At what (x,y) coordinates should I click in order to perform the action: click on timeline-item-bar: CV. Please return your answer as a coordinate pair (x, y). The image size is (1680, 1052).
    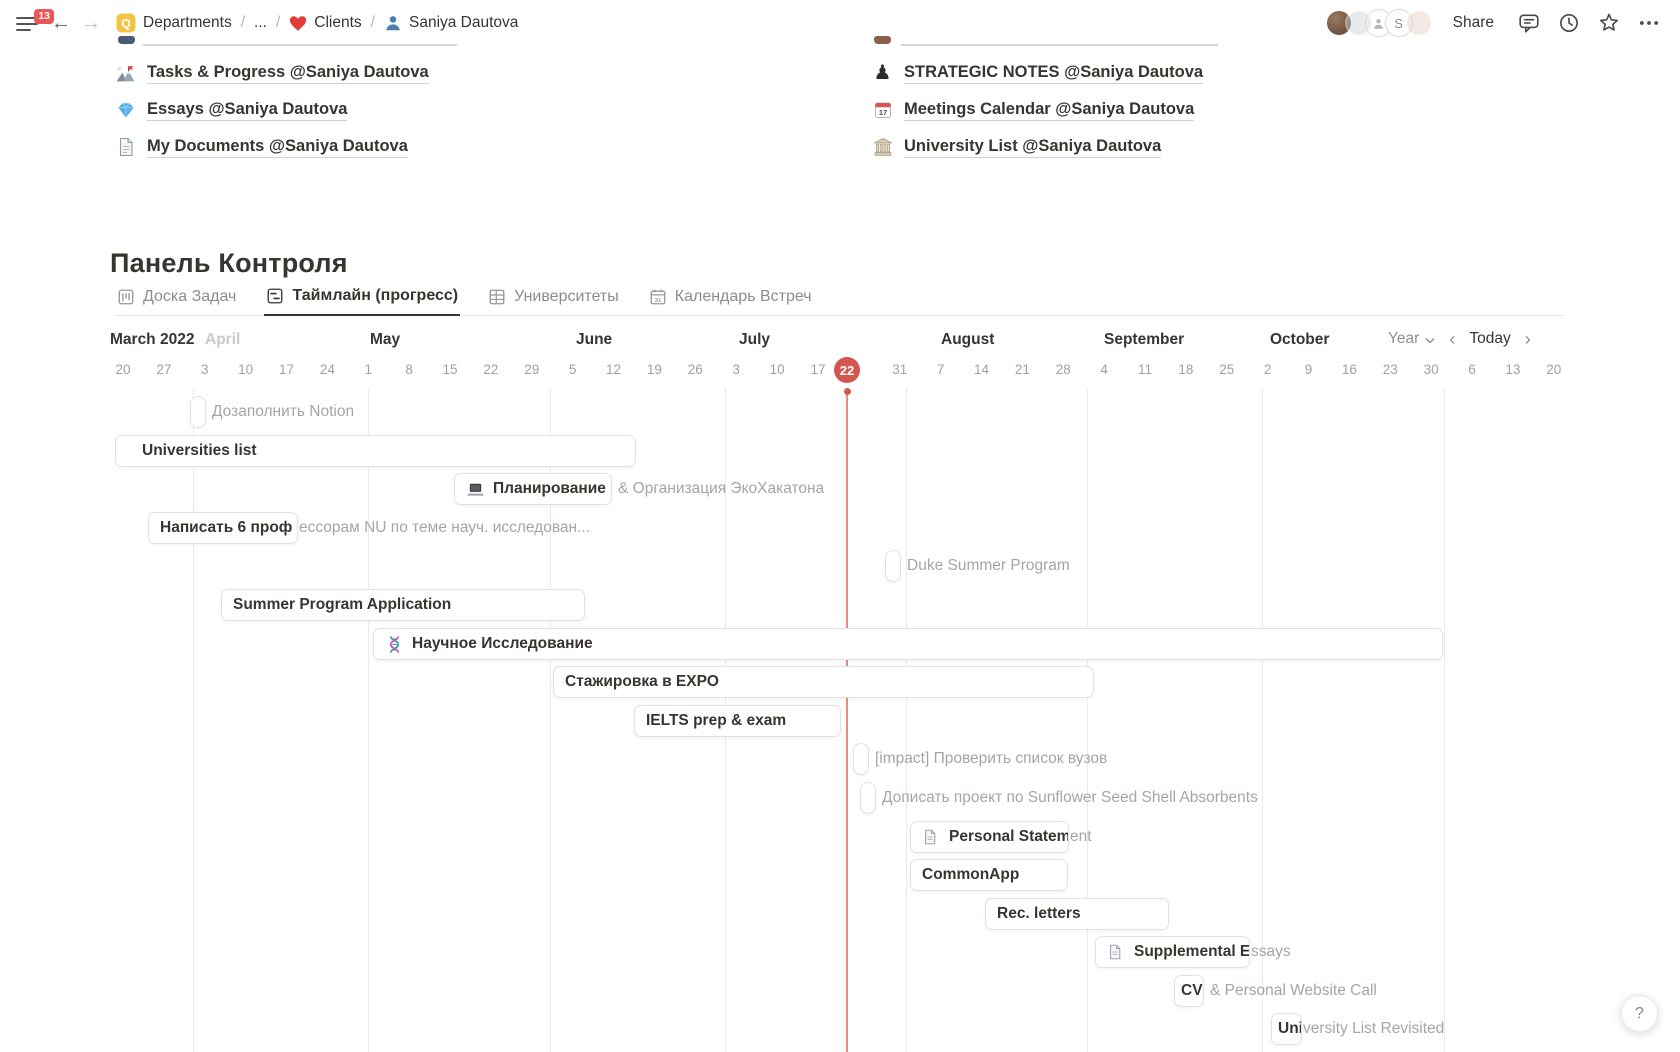
    Looking at the image, I should click on (1189, 991).